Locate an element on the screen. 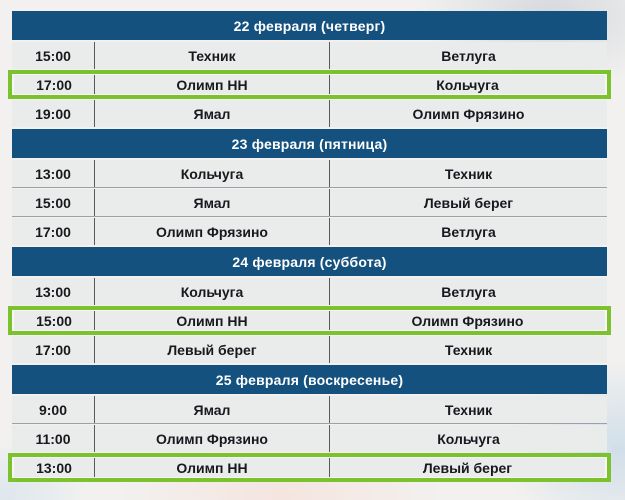 The width and height of the screenshot is (625, 500). match-row-frame: 17:00 Олимп Фрязино Ветлуга is located at coordinates (309, 230).